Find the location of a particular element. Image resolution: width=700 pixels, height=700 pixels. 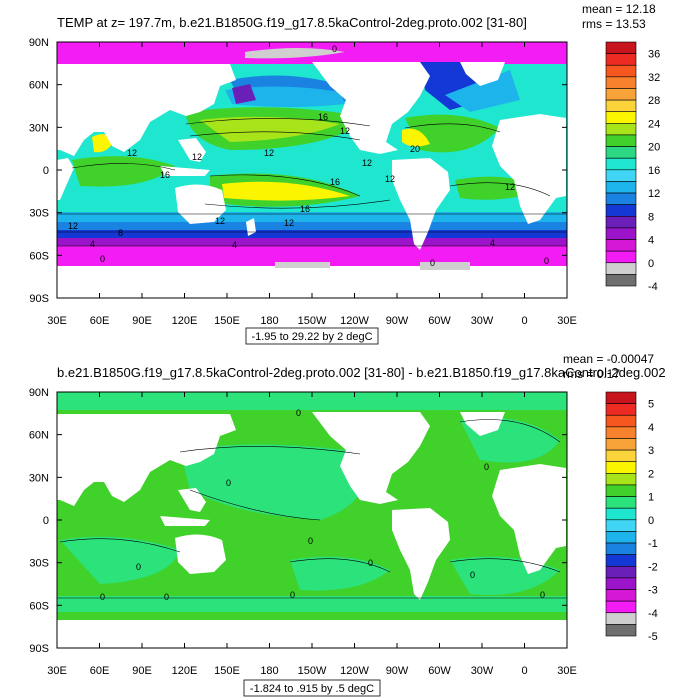

land-samerica is located at coordinates (421, 554).